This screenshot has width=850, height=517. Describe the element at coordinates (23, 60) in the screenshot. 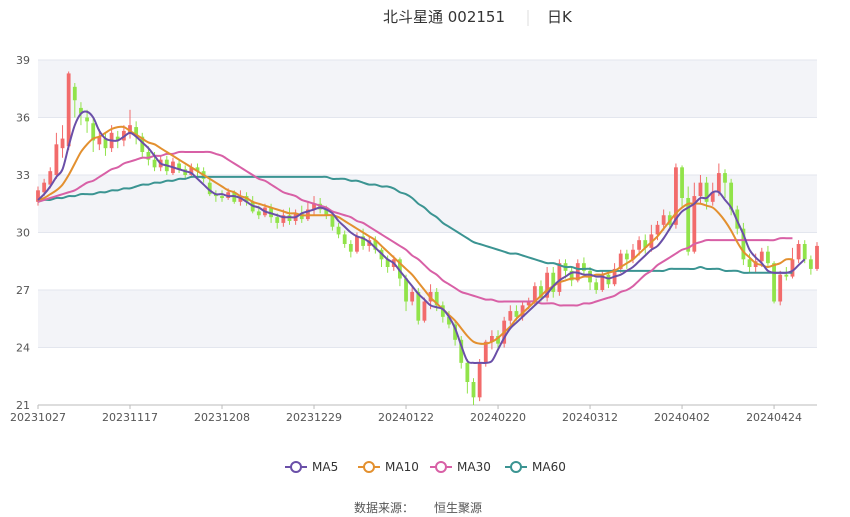

I see `y-tick-label: 39` at that location.